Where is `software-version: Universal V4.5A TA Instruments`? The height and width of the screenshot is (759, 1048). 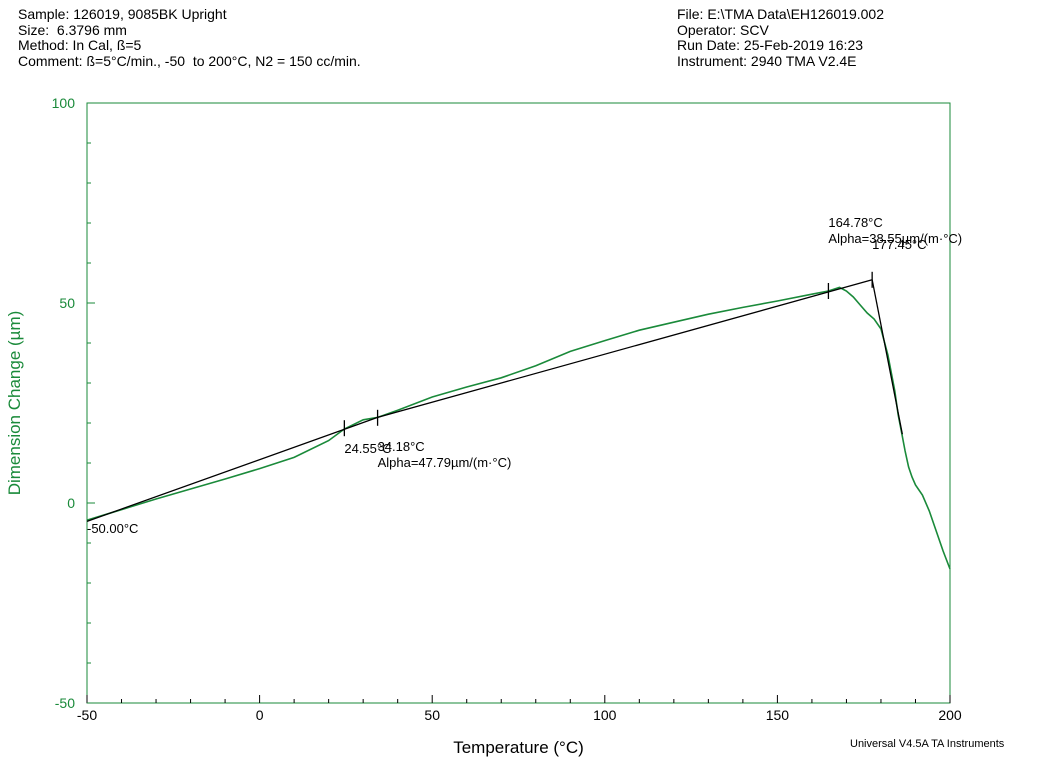 software-version: Universal V4.5A TA Instruments is located at coordinates (927, 744).